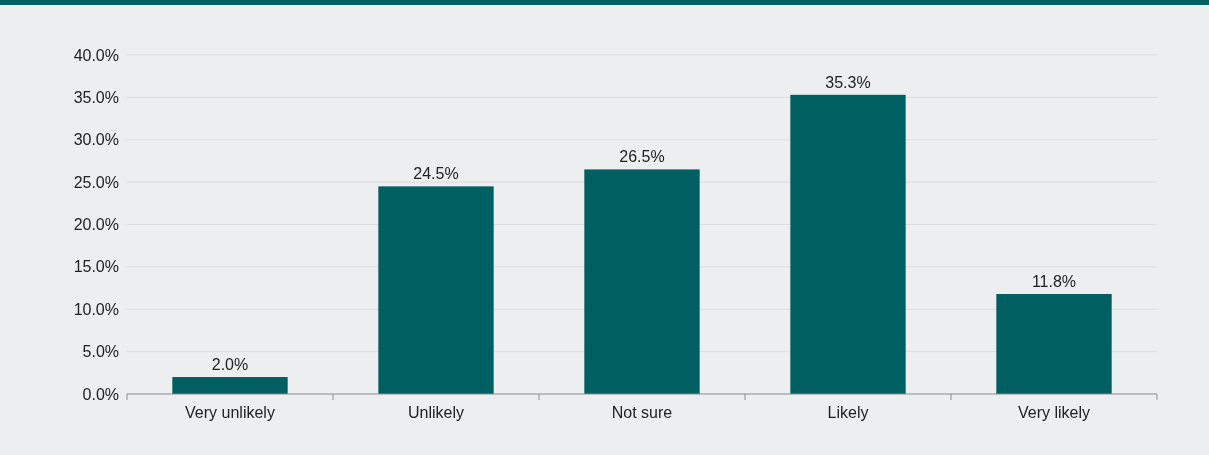 Image resolution: width=1209 pixels, height=455 pixels. I want to click on data-label: 2.0%, so click(230, 365).